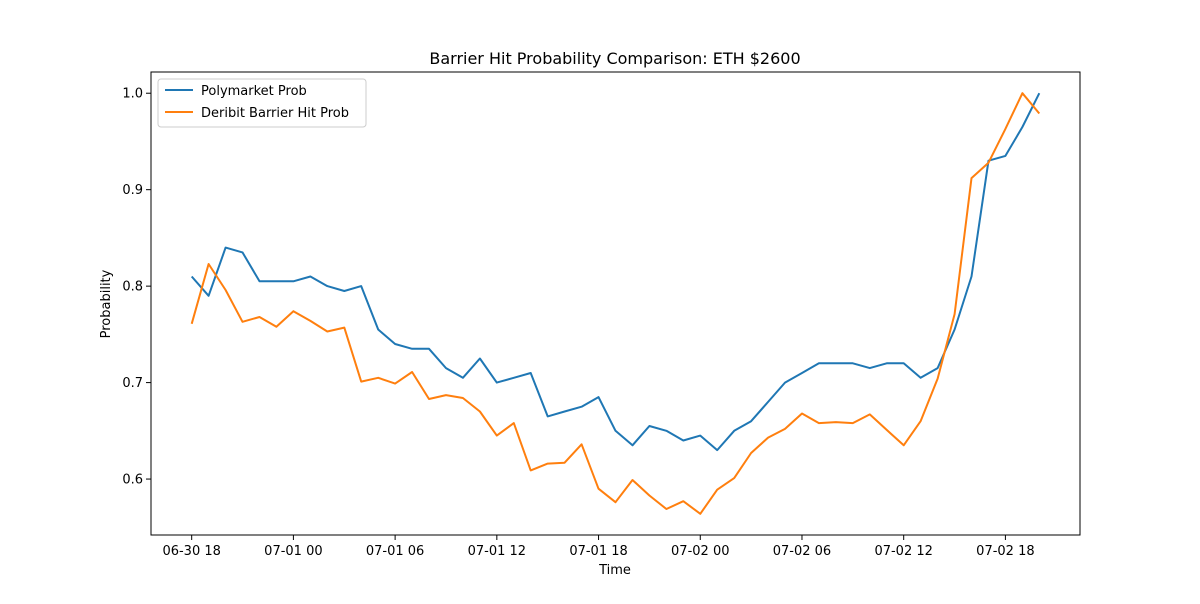  What do you see at coordinates (275, 113) in the screenshot?
I see `legend-label-deribit: Deribit Barrier Hit Prob` at bounding box center [275, 113].